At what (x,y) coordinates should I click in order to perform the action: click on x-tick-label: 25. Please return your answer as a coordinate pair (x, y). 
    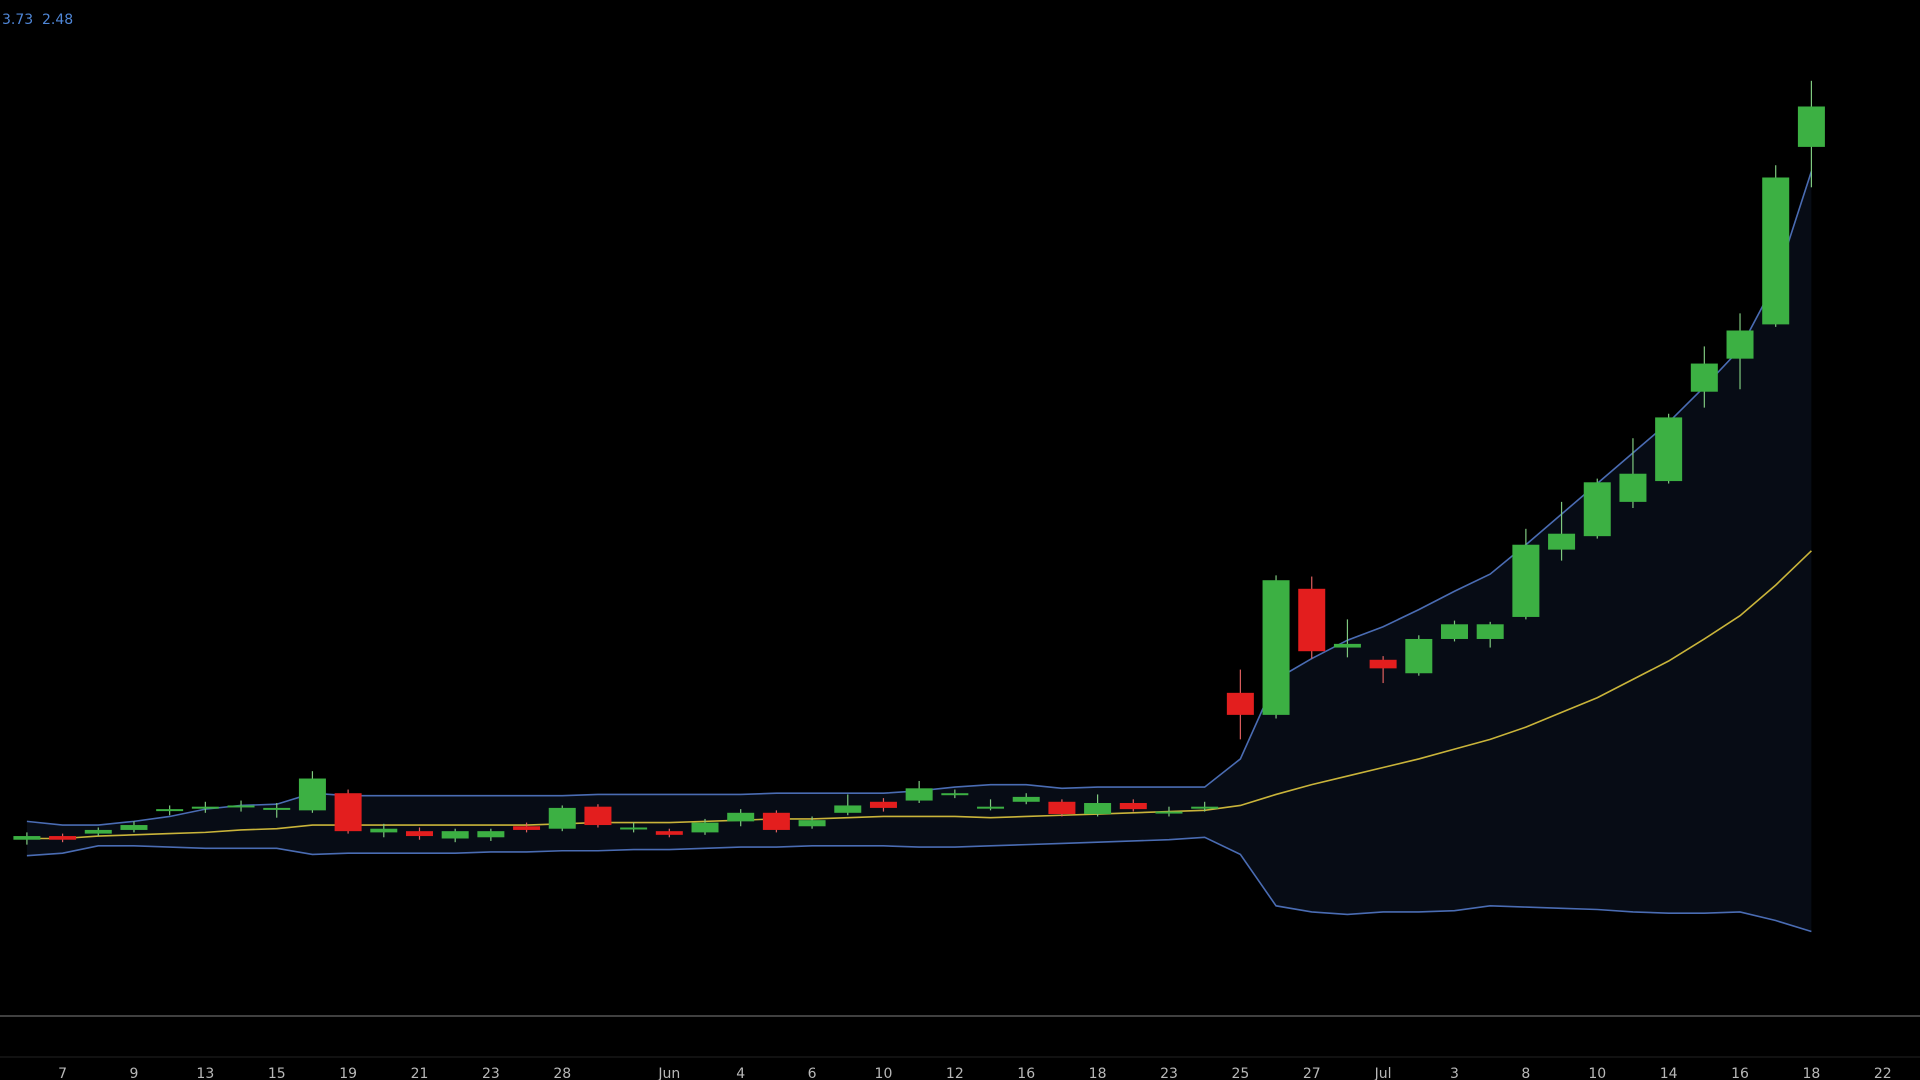
    Looking at the image, I should click on (1240, 1073).